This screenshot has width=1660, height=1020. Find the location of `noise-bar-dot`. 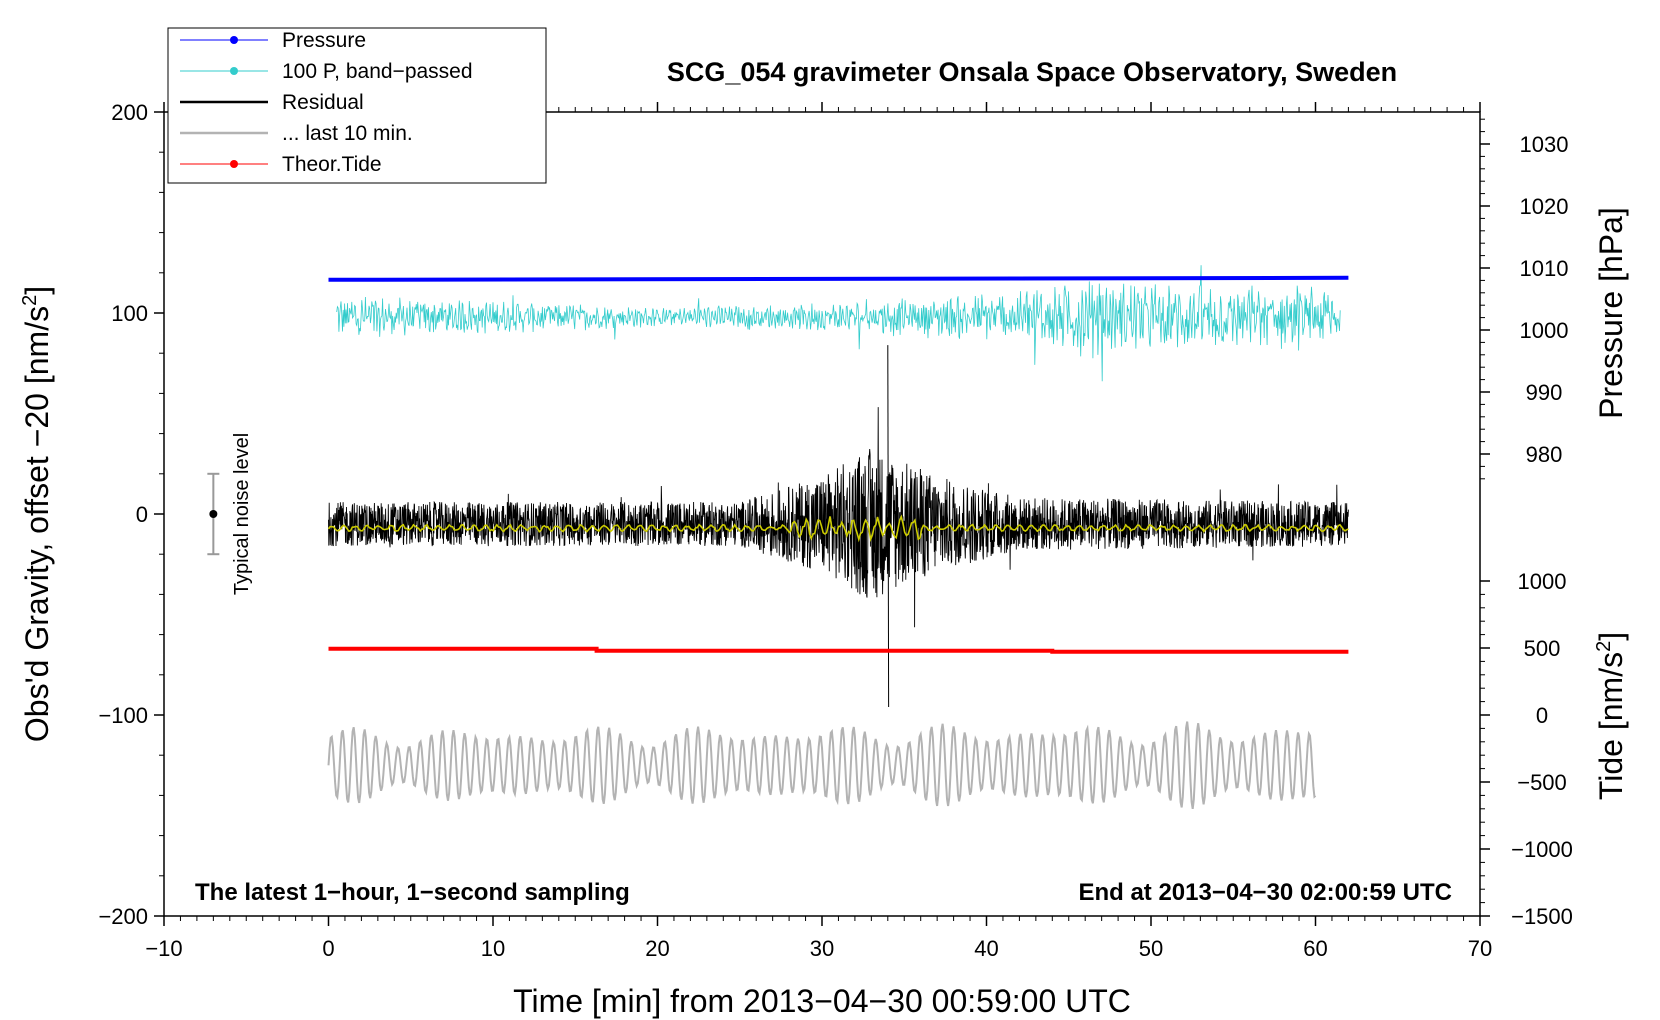

noise-bar-dot is located at coordinates (213, 514).